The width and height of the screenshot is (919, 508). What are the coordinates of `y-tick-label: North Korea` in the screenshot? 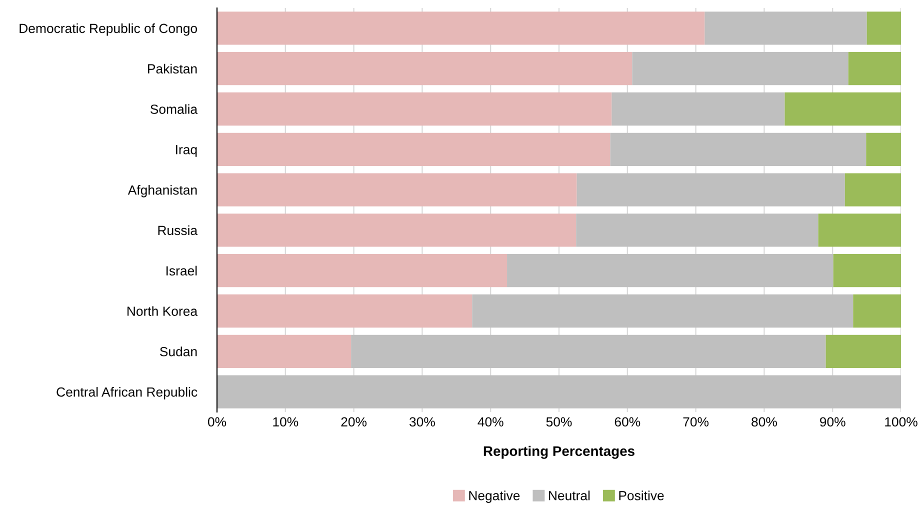 It's located at (163, 311).